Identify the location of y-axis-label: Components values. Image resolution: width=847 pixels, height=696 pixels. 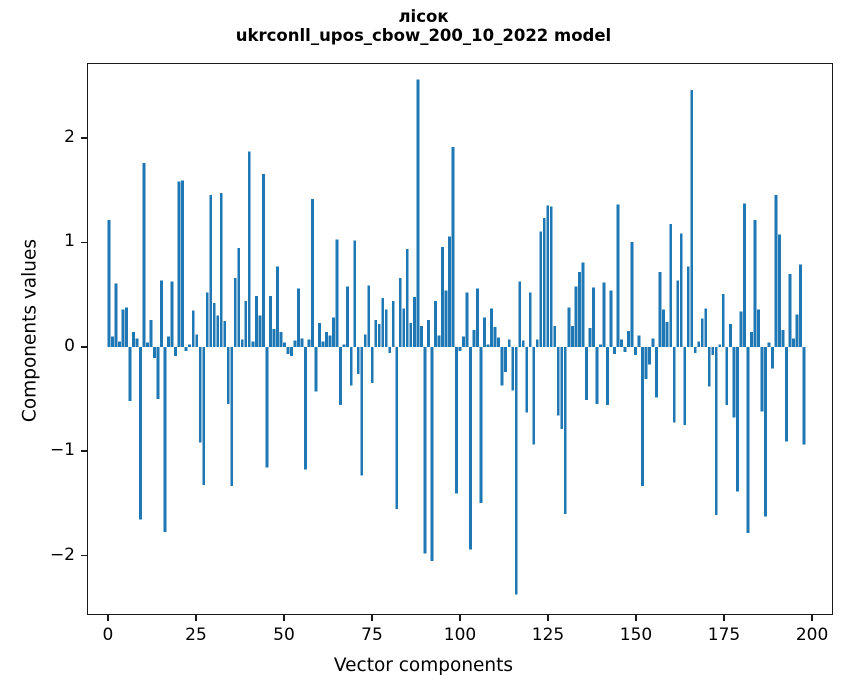
(30, 330).